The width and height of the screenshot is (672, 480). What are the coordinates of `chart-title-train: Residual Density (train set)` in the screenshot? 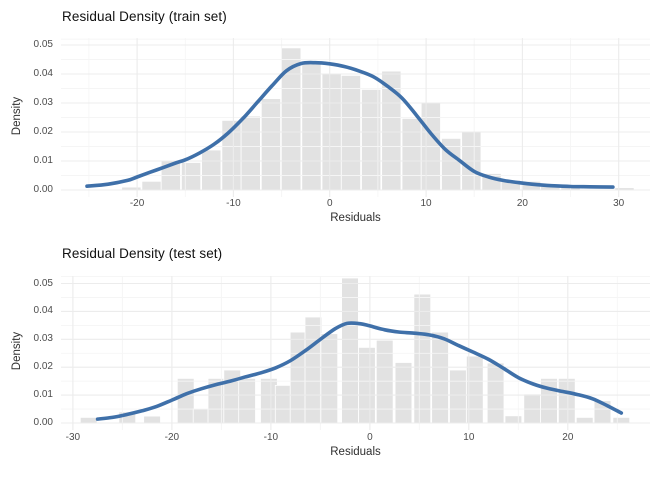 It's located at (144, 16).